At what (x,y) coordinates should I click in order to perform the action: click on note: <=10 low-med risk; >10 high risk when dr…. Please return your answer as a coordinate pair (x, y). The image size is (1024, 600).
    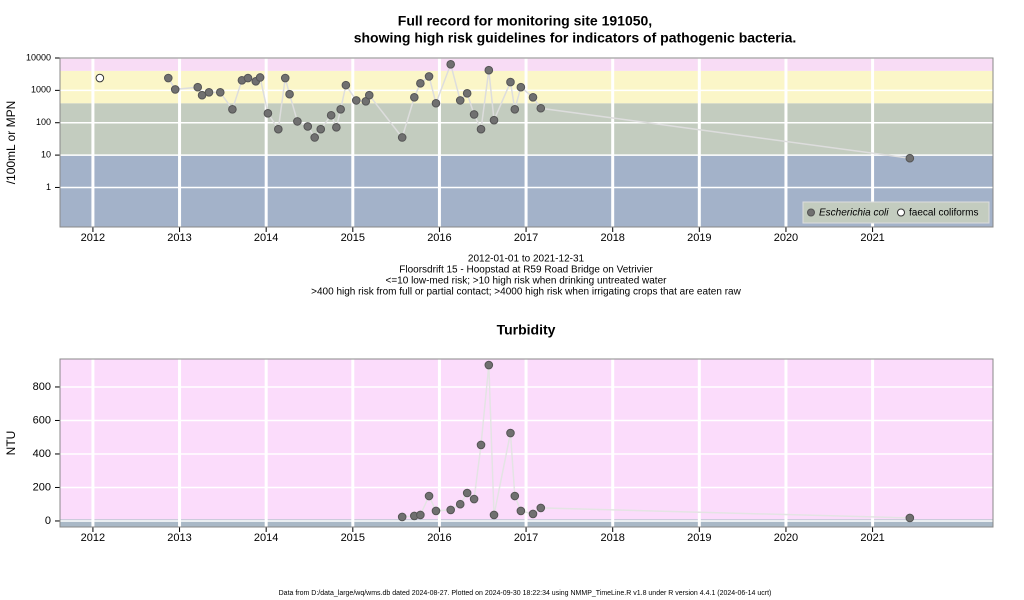
    Looking at the image, I should click on (527, 281).